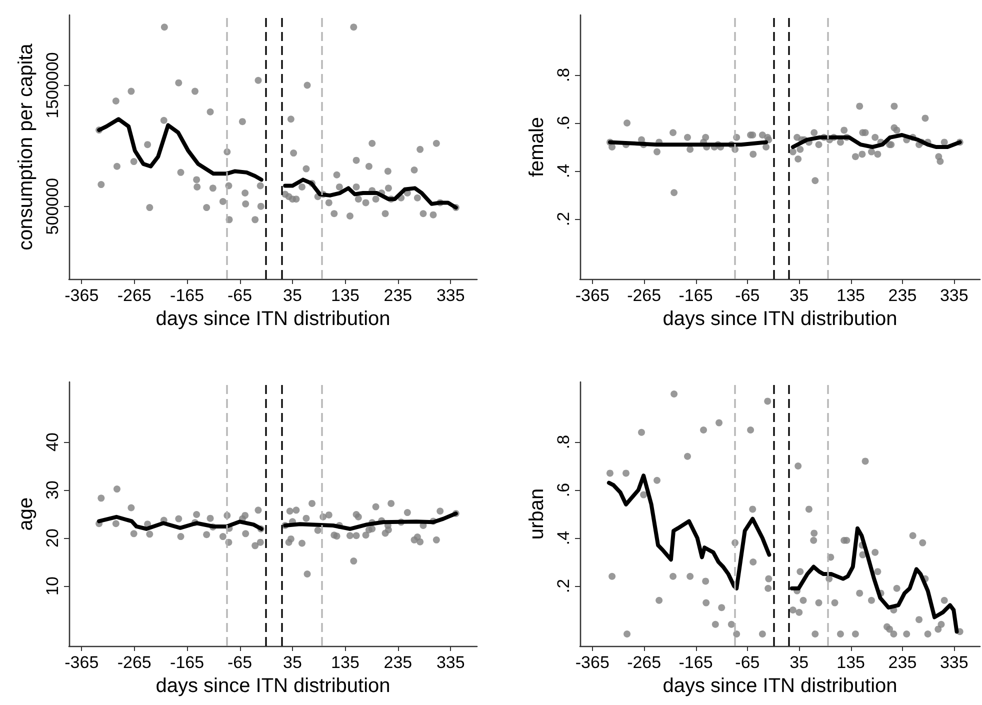 This screenshot has width=982, height=705. I want to click on y-axis-title: urban, so click(537, 514).